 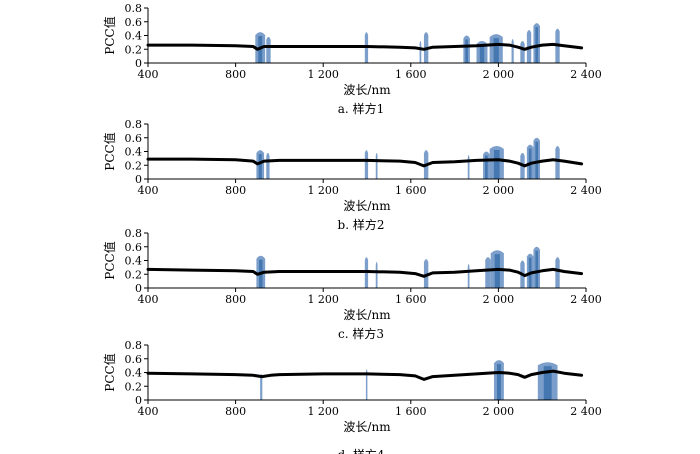 What do you see at coordinates (361, 450) in the screenshot?
I see `panel-caption: d. 样方4` at bounding box center [361, 450].